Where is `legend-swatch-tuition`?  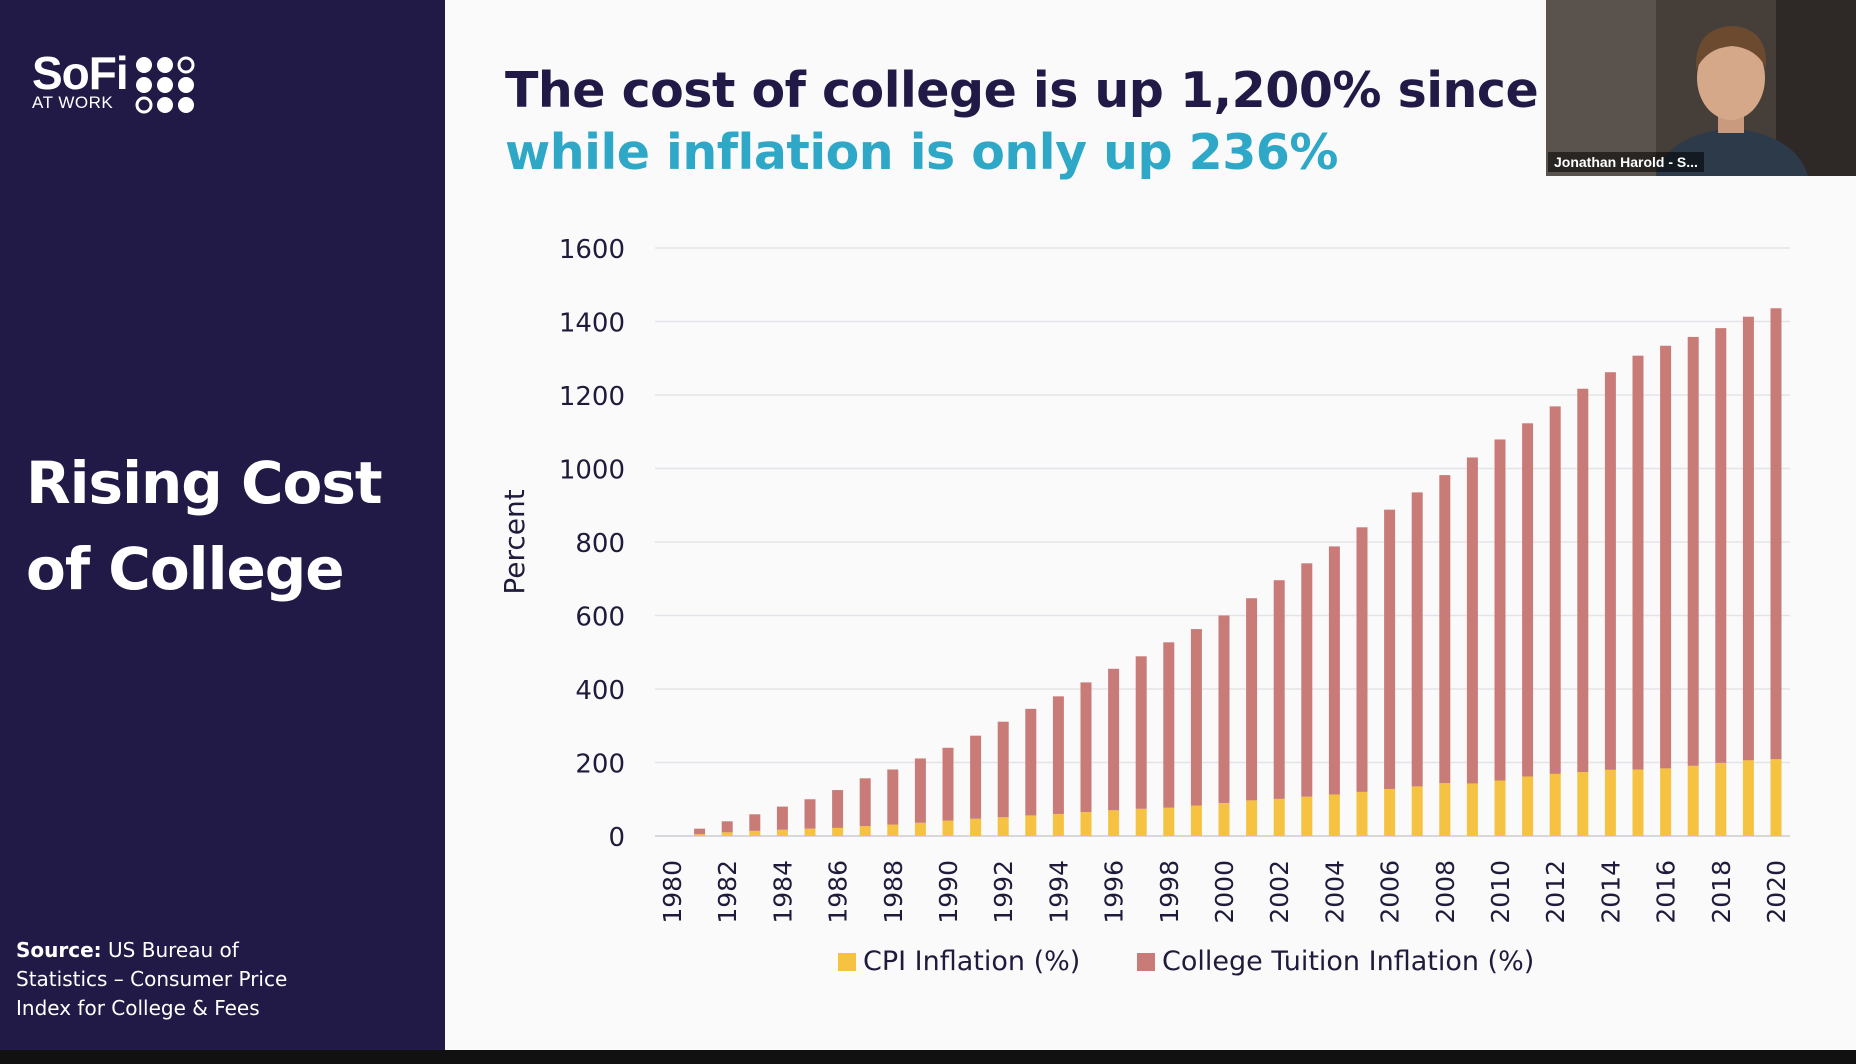 legend-swatch-tuition is located at coordinates (1146, 962).